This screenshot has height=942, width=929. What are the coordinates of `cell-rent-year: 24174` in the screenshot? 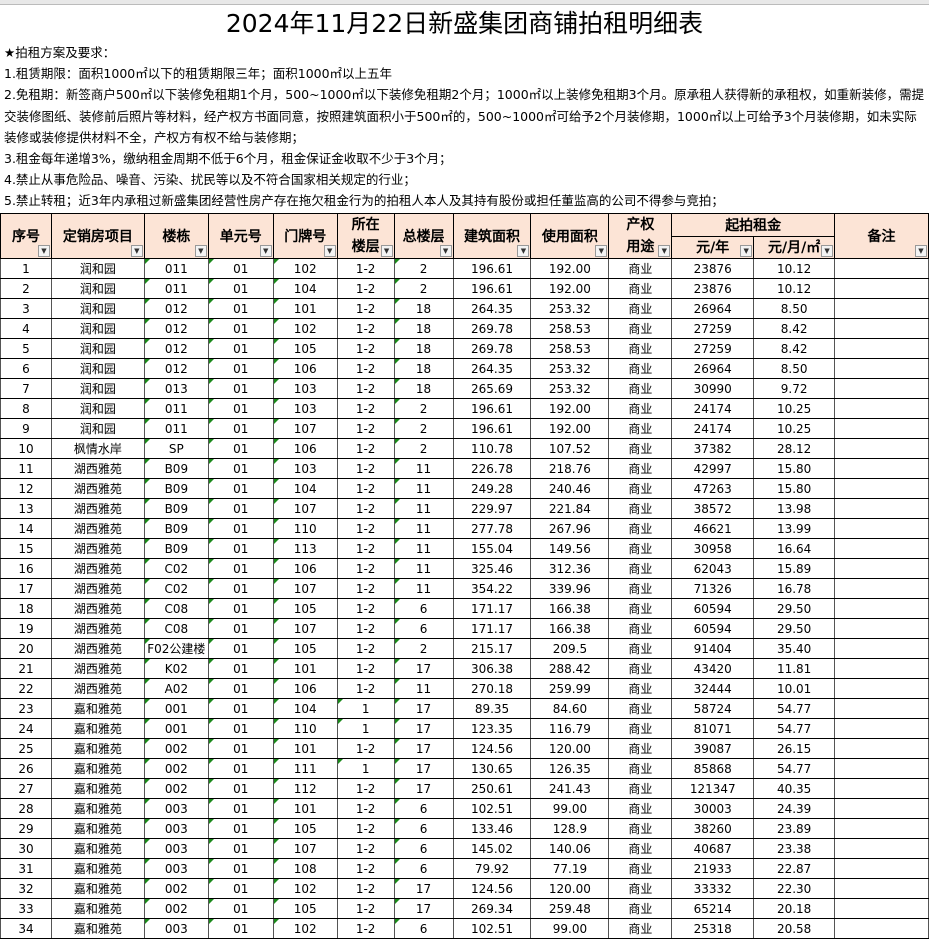 It's located at (713, 408).